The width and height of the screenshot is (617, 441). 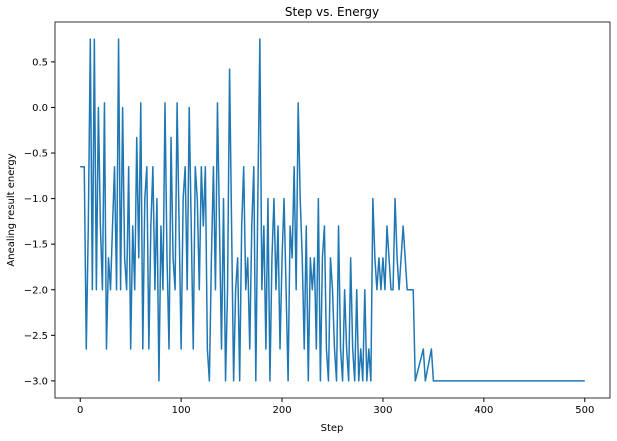 What do you see at coordinates (332, 428) in the screenshot?
I see `x-axis-label: Step` at bounding box center [332, 428].